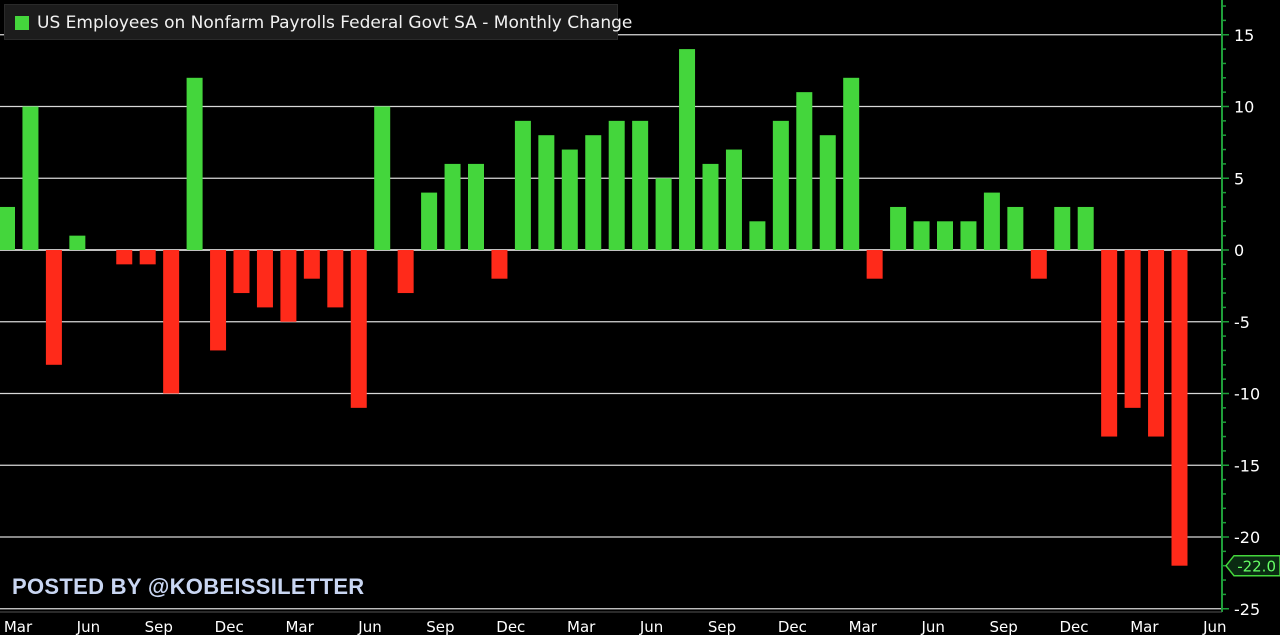  I want to click on y-axis: 15 10 5 0 -5 -10 -15 -20 -25, so click(1240, 309).